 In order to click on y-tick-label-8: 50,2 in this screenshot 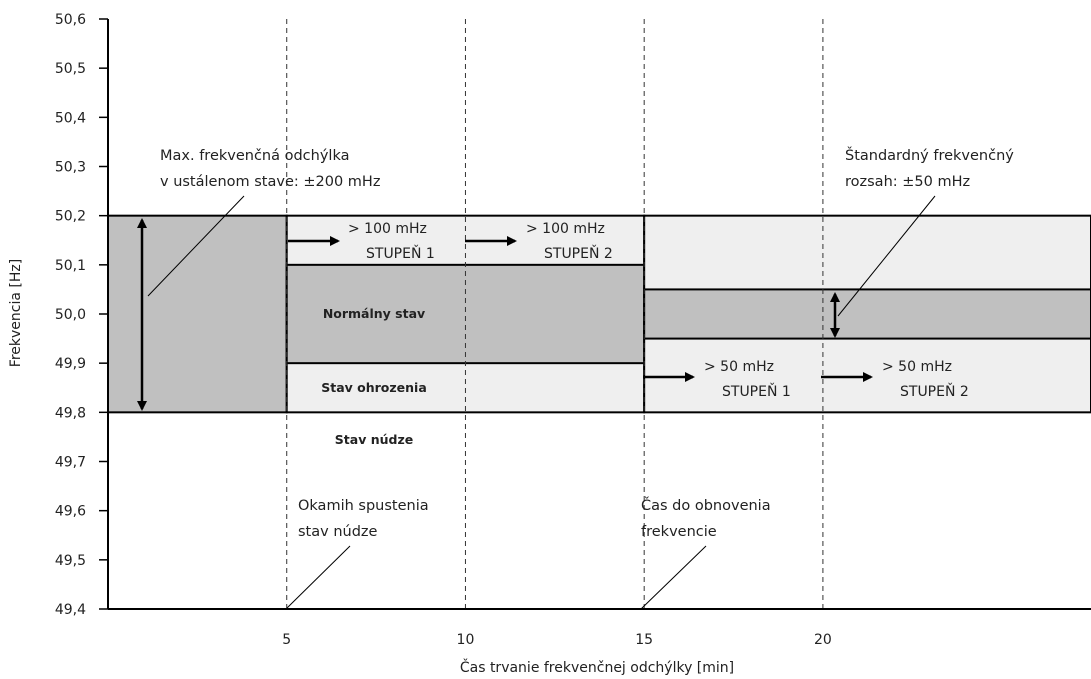, I will do `click(70, 217)`.